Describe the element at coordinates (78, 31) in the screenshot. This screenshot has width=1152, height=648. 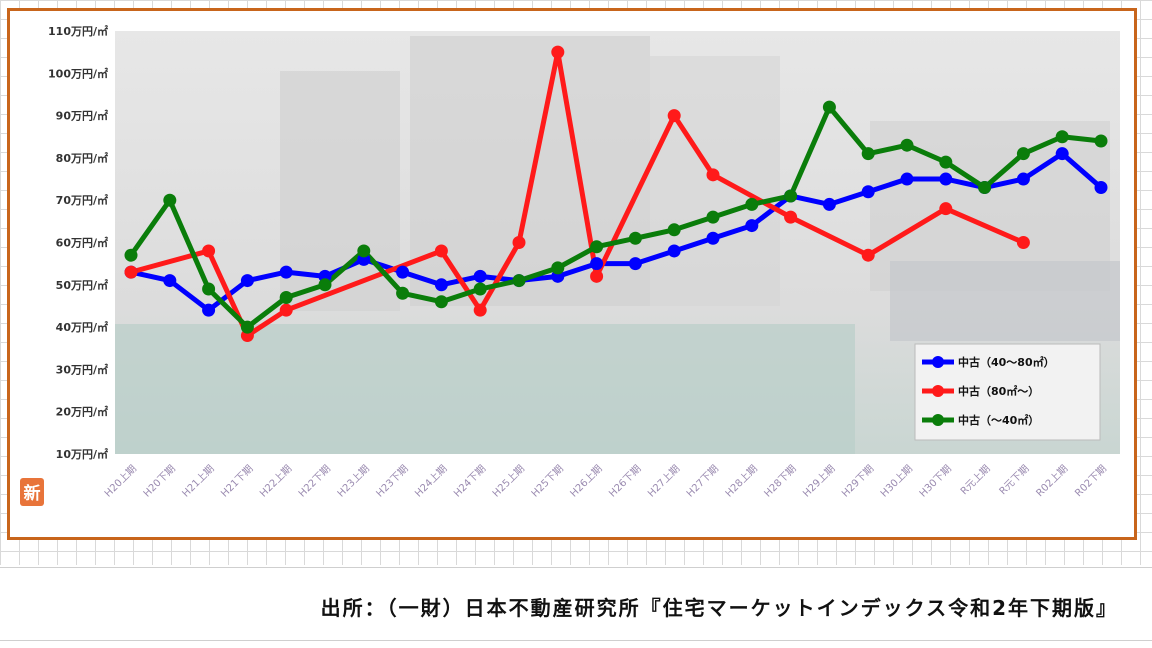
I see `y-tick-label: 110万円/㎡` at that location.